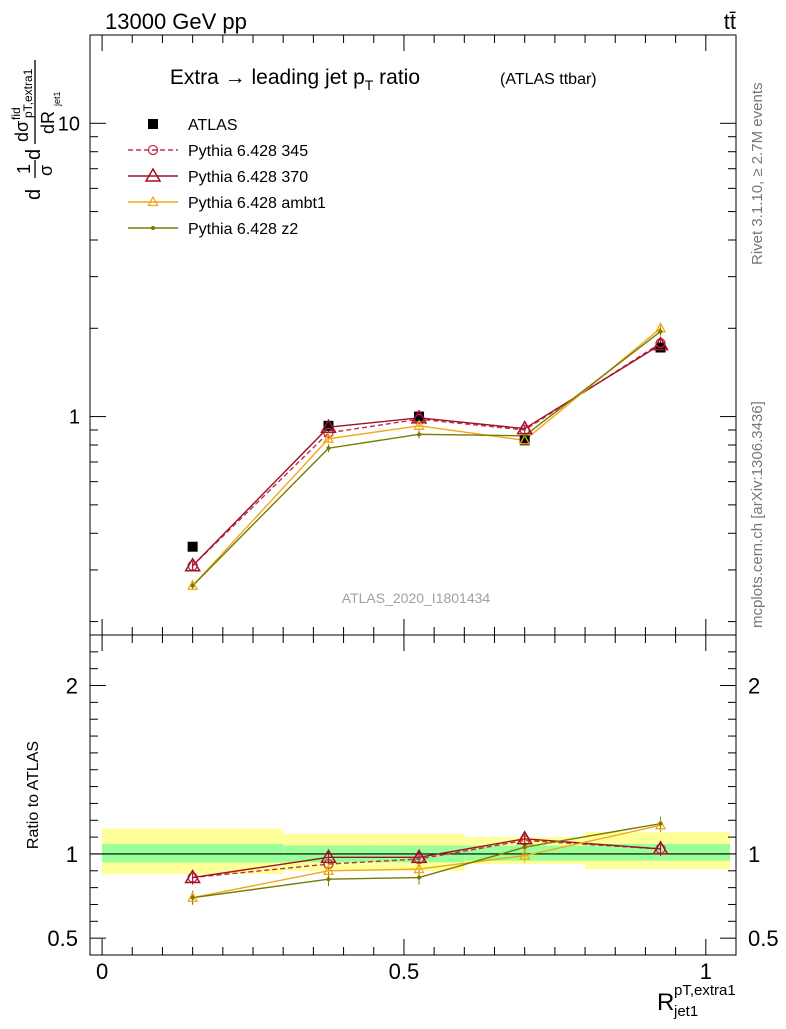  What do you see at coordinates (757, 174) in the screenshot?
I see `rivet-version-label: Rivet 3.1.10, ≥ 2.7M events` at bounding box center [757, 174].